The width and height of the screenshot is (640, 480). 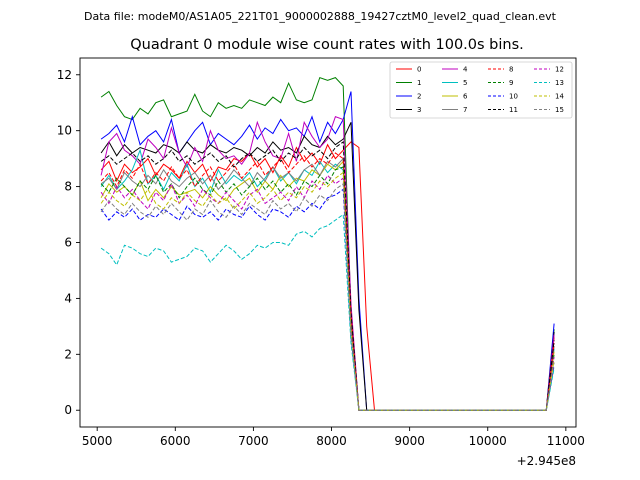 What do you see at coordinates (409, 441) in the screenshot?
I see `x-tick-label: 9000` at bounding box center [409, 441].